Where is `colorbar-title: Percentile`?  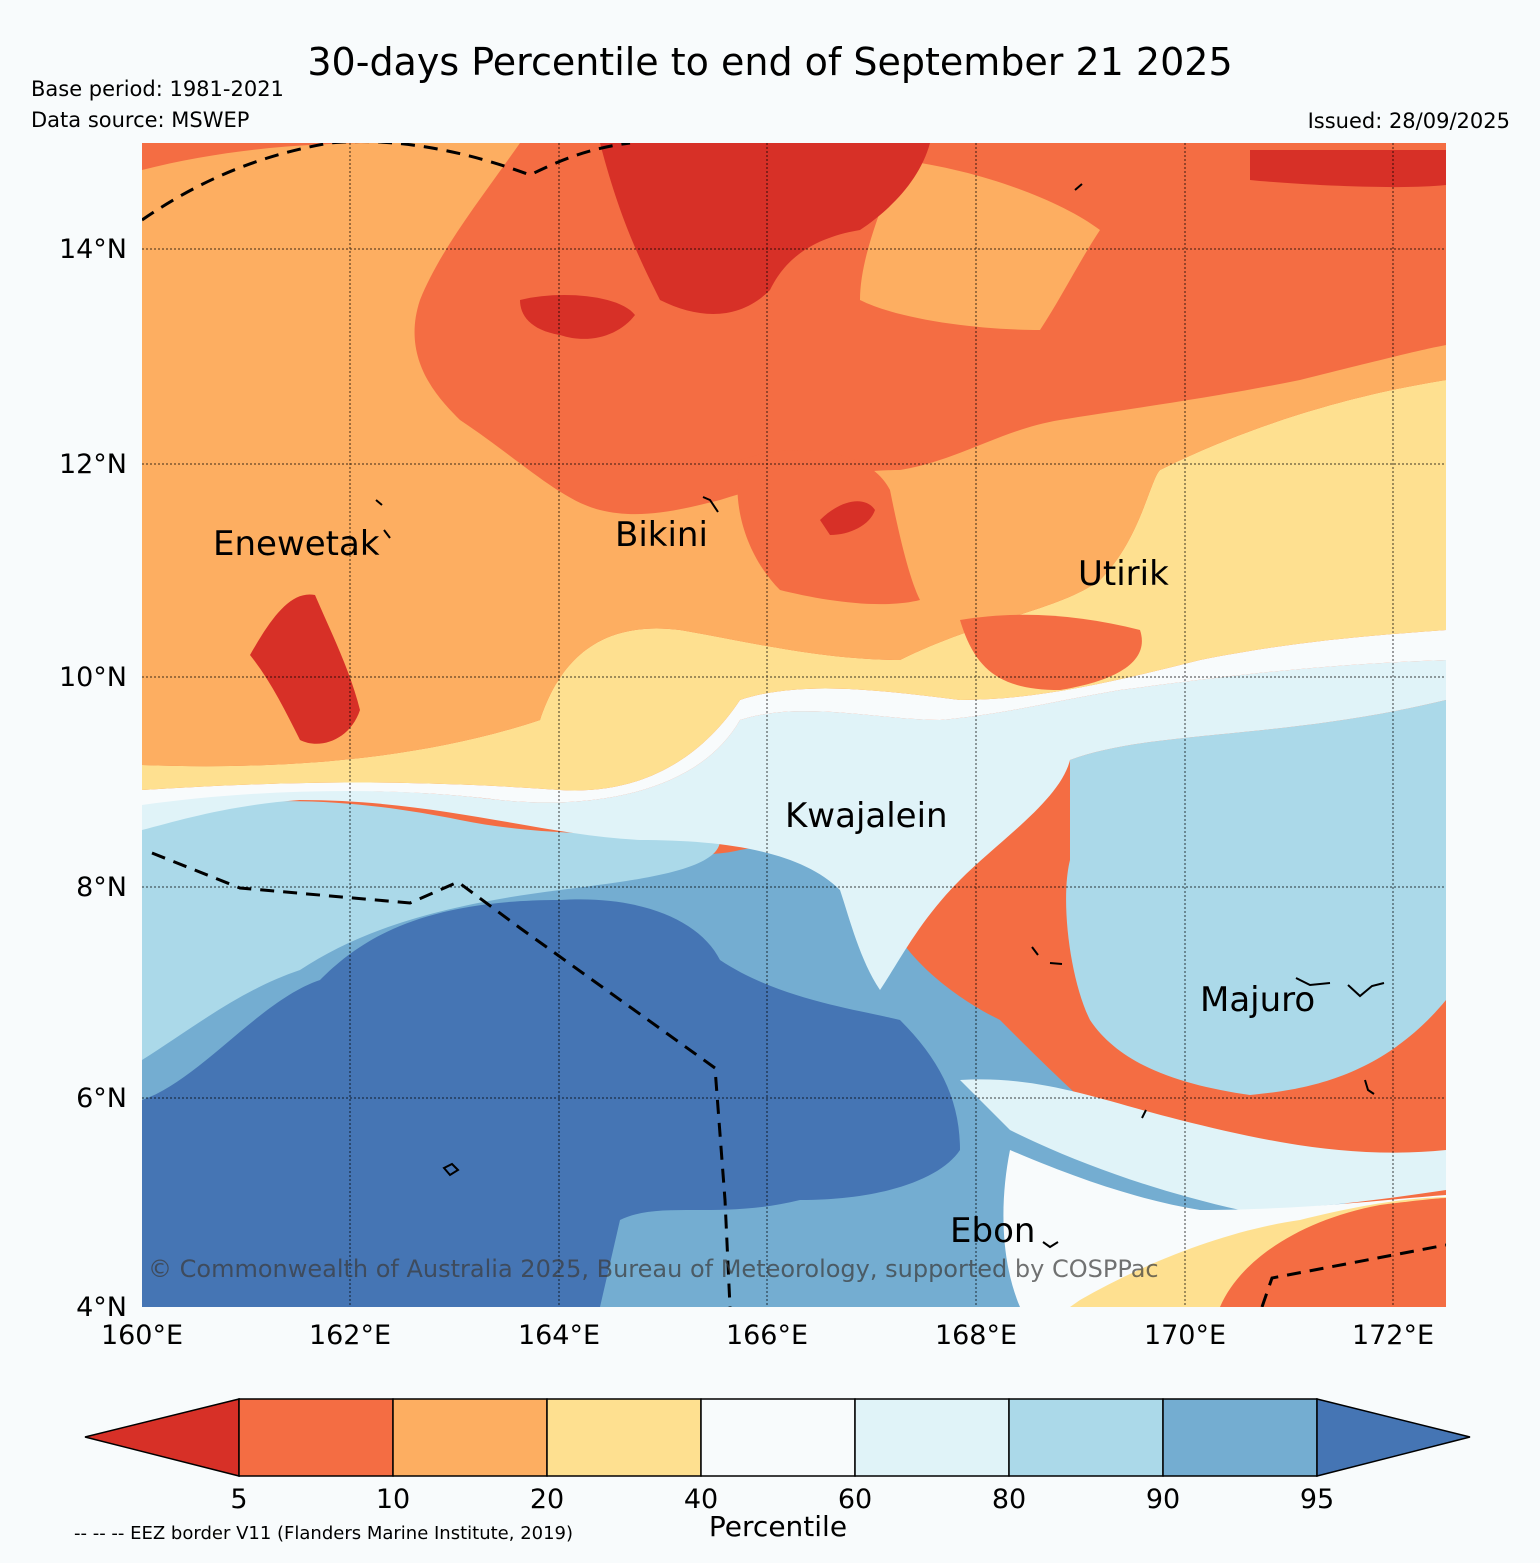
colorbar-title: Percentile is located at coordinates (778, 1526).